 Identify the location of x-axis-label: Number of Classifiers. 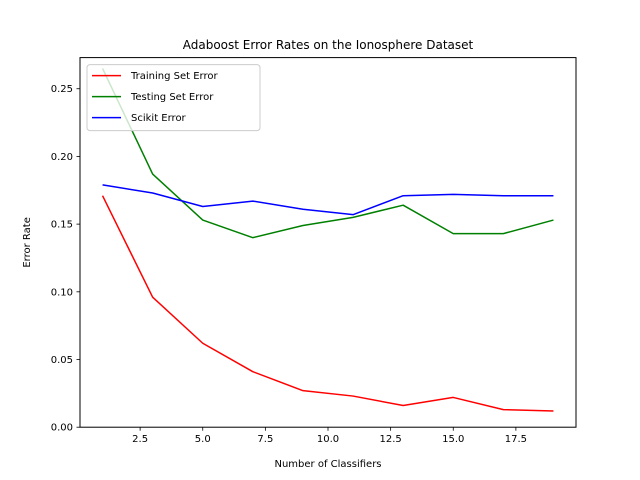
(327, 464).